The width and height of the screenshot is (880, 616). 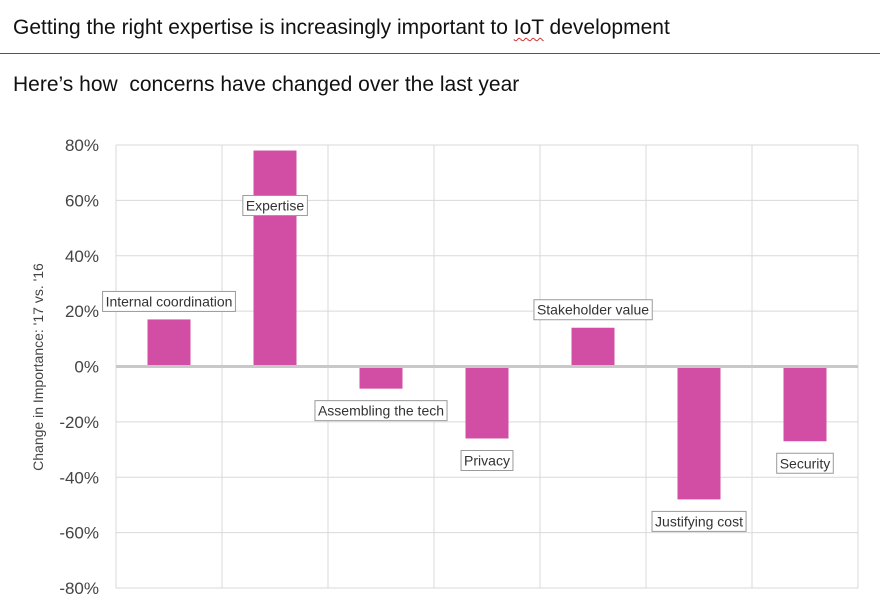 What do you see at coordinates (606, 27) in the screenshot?
I see `title-suffix: development` at bounding box center [606, 27].